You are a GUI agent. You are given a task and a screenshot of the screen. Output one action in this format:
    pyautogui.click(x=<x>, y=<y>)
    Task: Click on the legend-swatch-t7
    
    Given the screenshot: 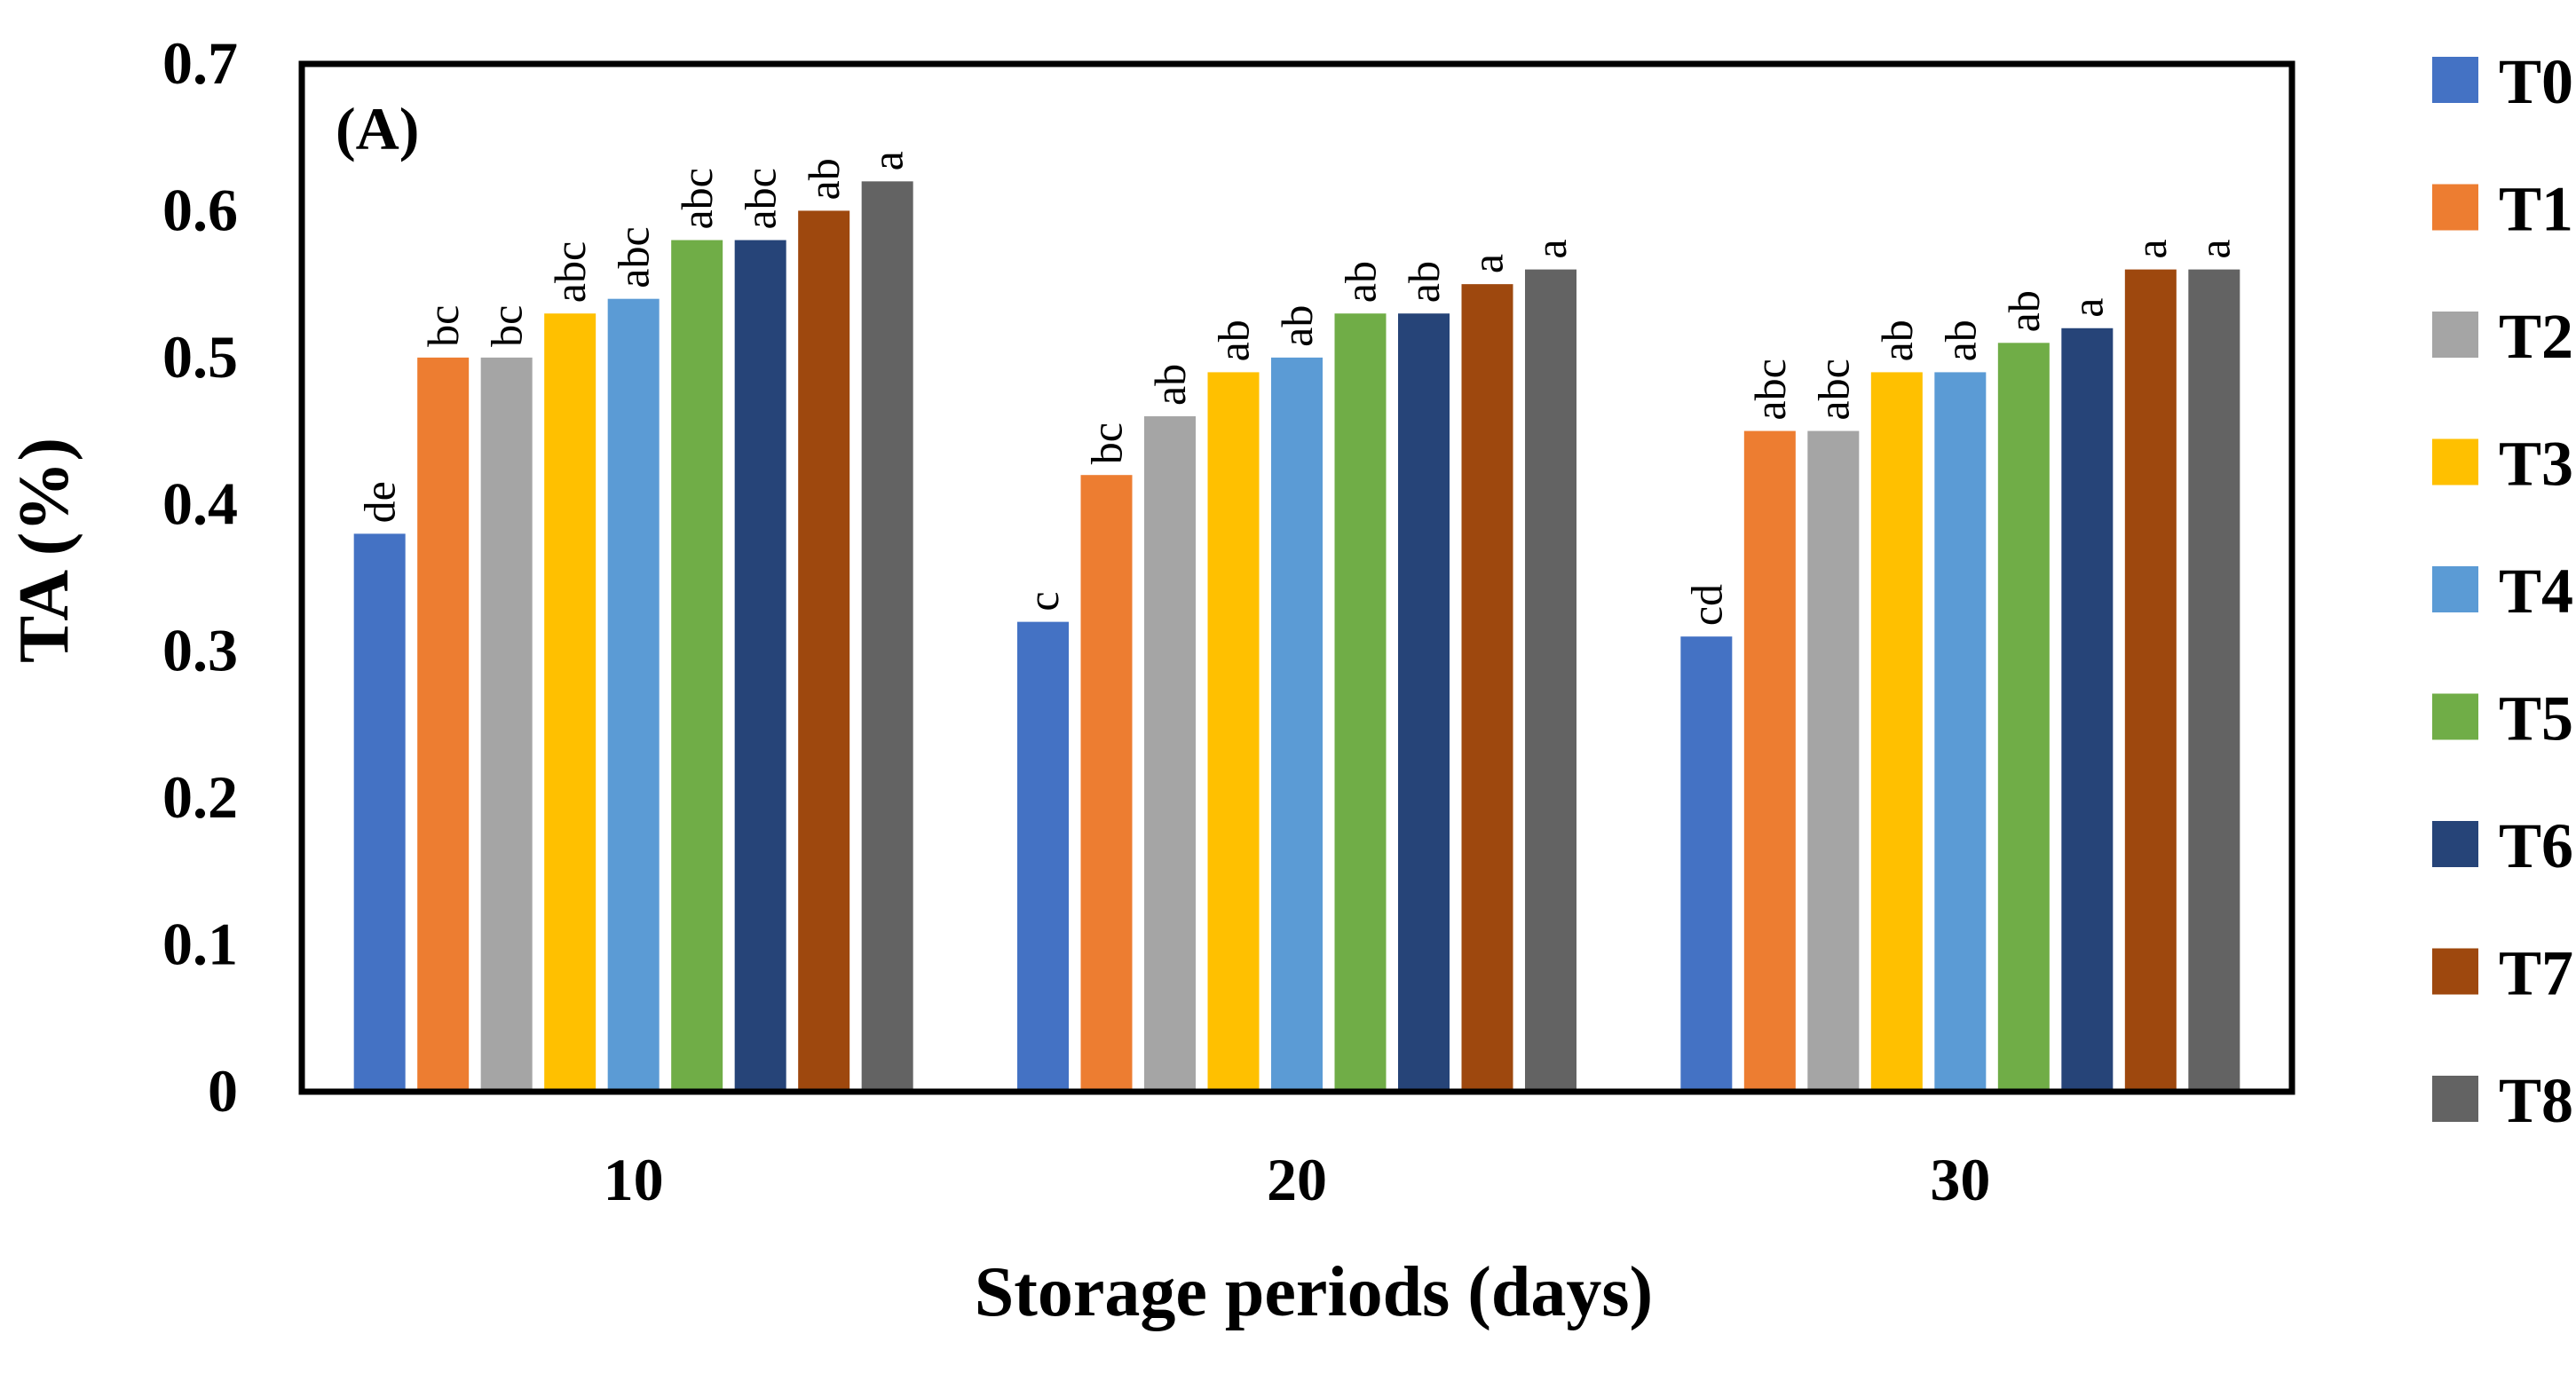 What is the action you would take?
    pyautogui.click(x=2455, y=971)
    